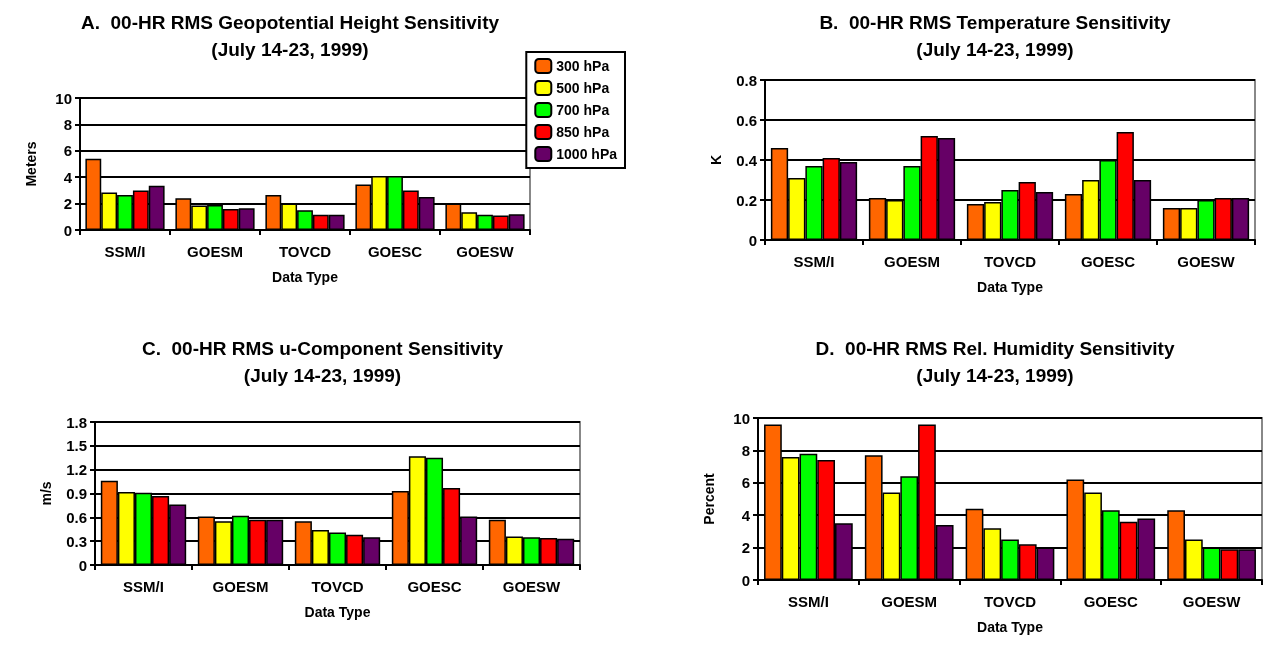 The width and height of the screenshot is (1270, 653). What do you see at coordinates (76, 422) in the screenshot?
I see `y-tick-label: 1.8` at bounding box center [76, 422].